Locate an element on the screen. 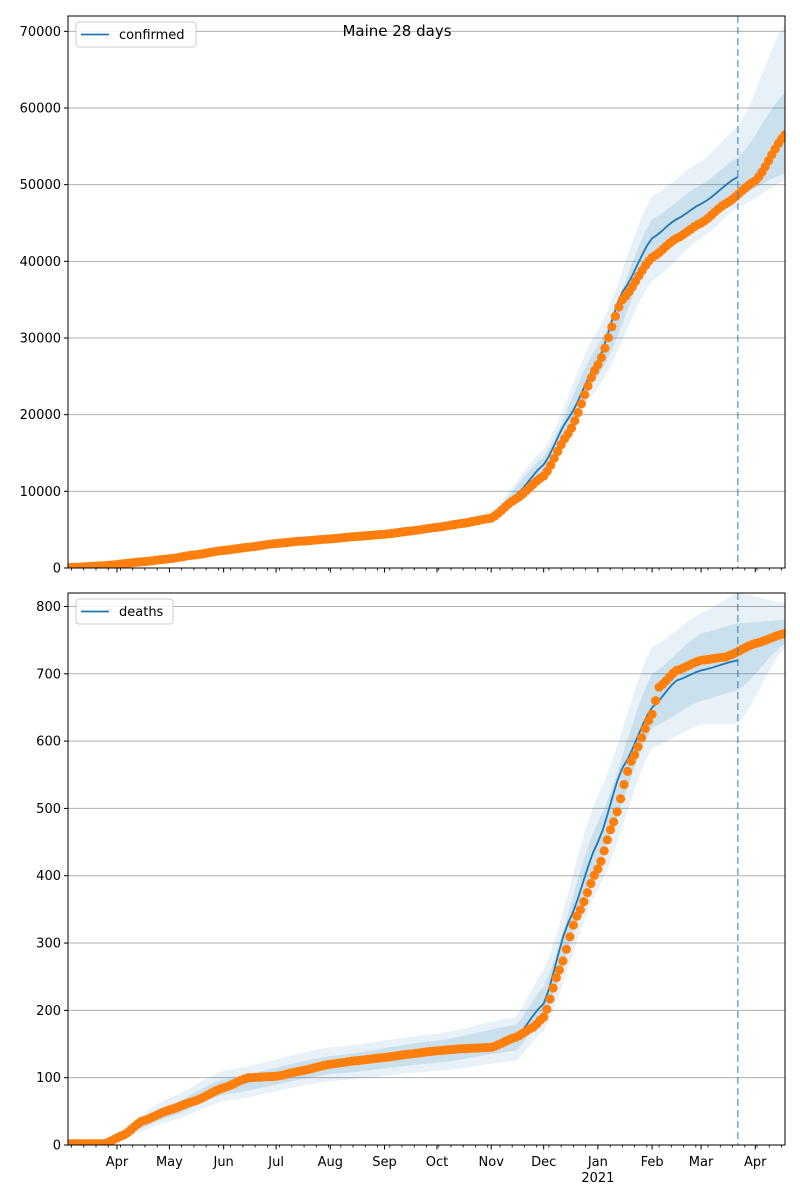 Image resolution: width=800 pixels, height=1200 pixels. x-tick-label: Jun is located at coordinates (222, 1162).